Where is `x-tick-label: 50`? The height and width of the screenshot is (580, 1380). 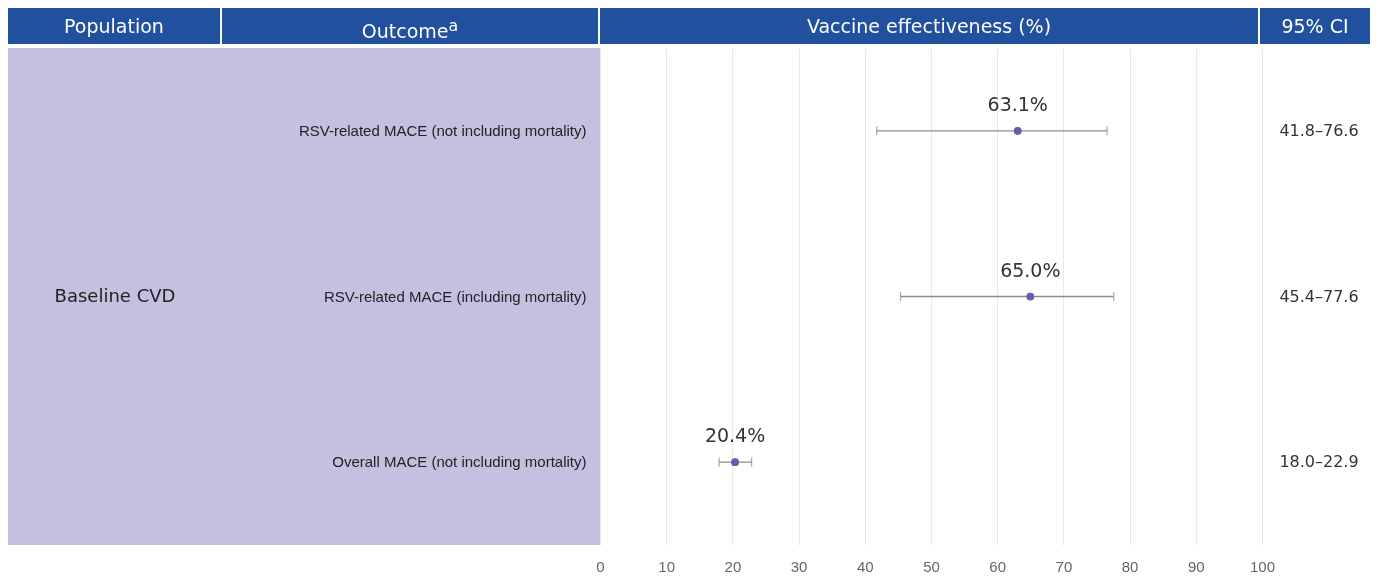
x-tick-label: 50 is located at coordinates (931, 566).